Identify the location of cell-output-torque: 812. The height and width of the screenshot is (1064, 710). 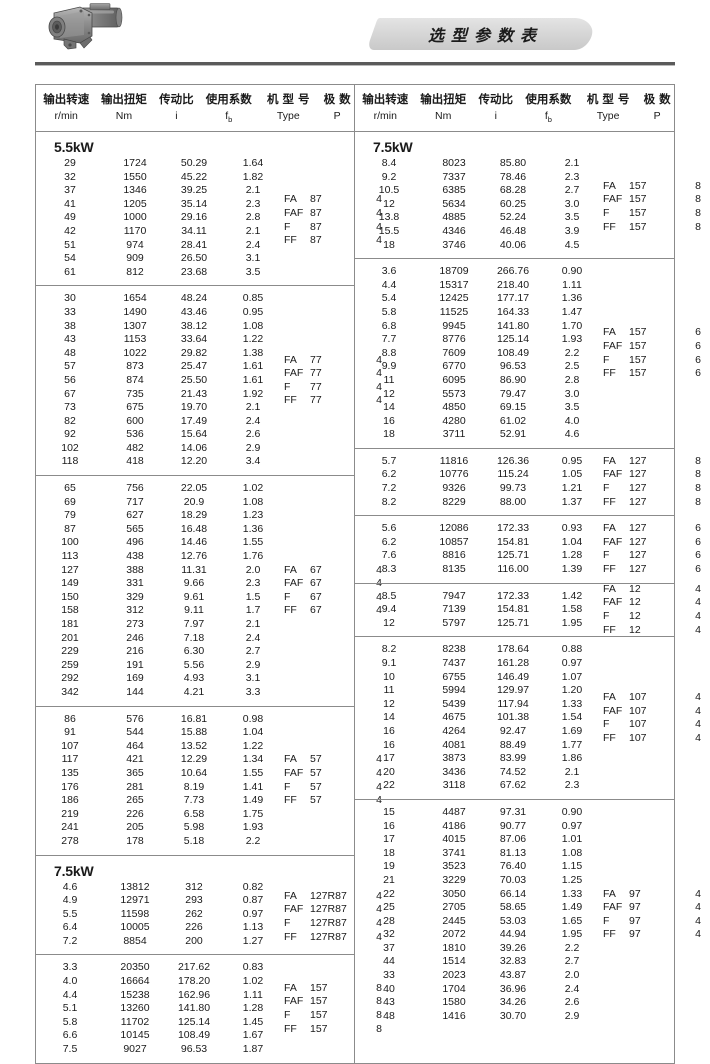
(135, 271).